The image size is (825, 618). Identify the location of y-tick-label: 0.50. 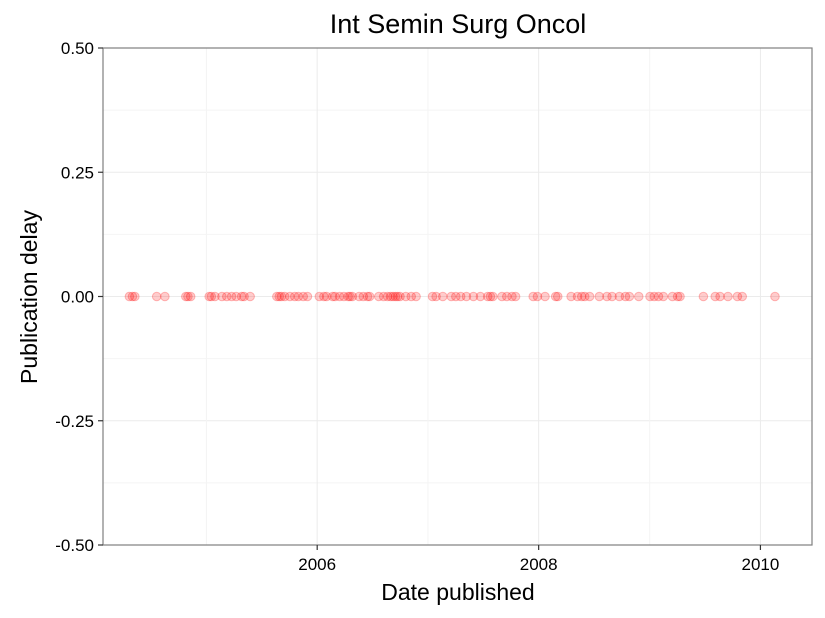
(77, 48).